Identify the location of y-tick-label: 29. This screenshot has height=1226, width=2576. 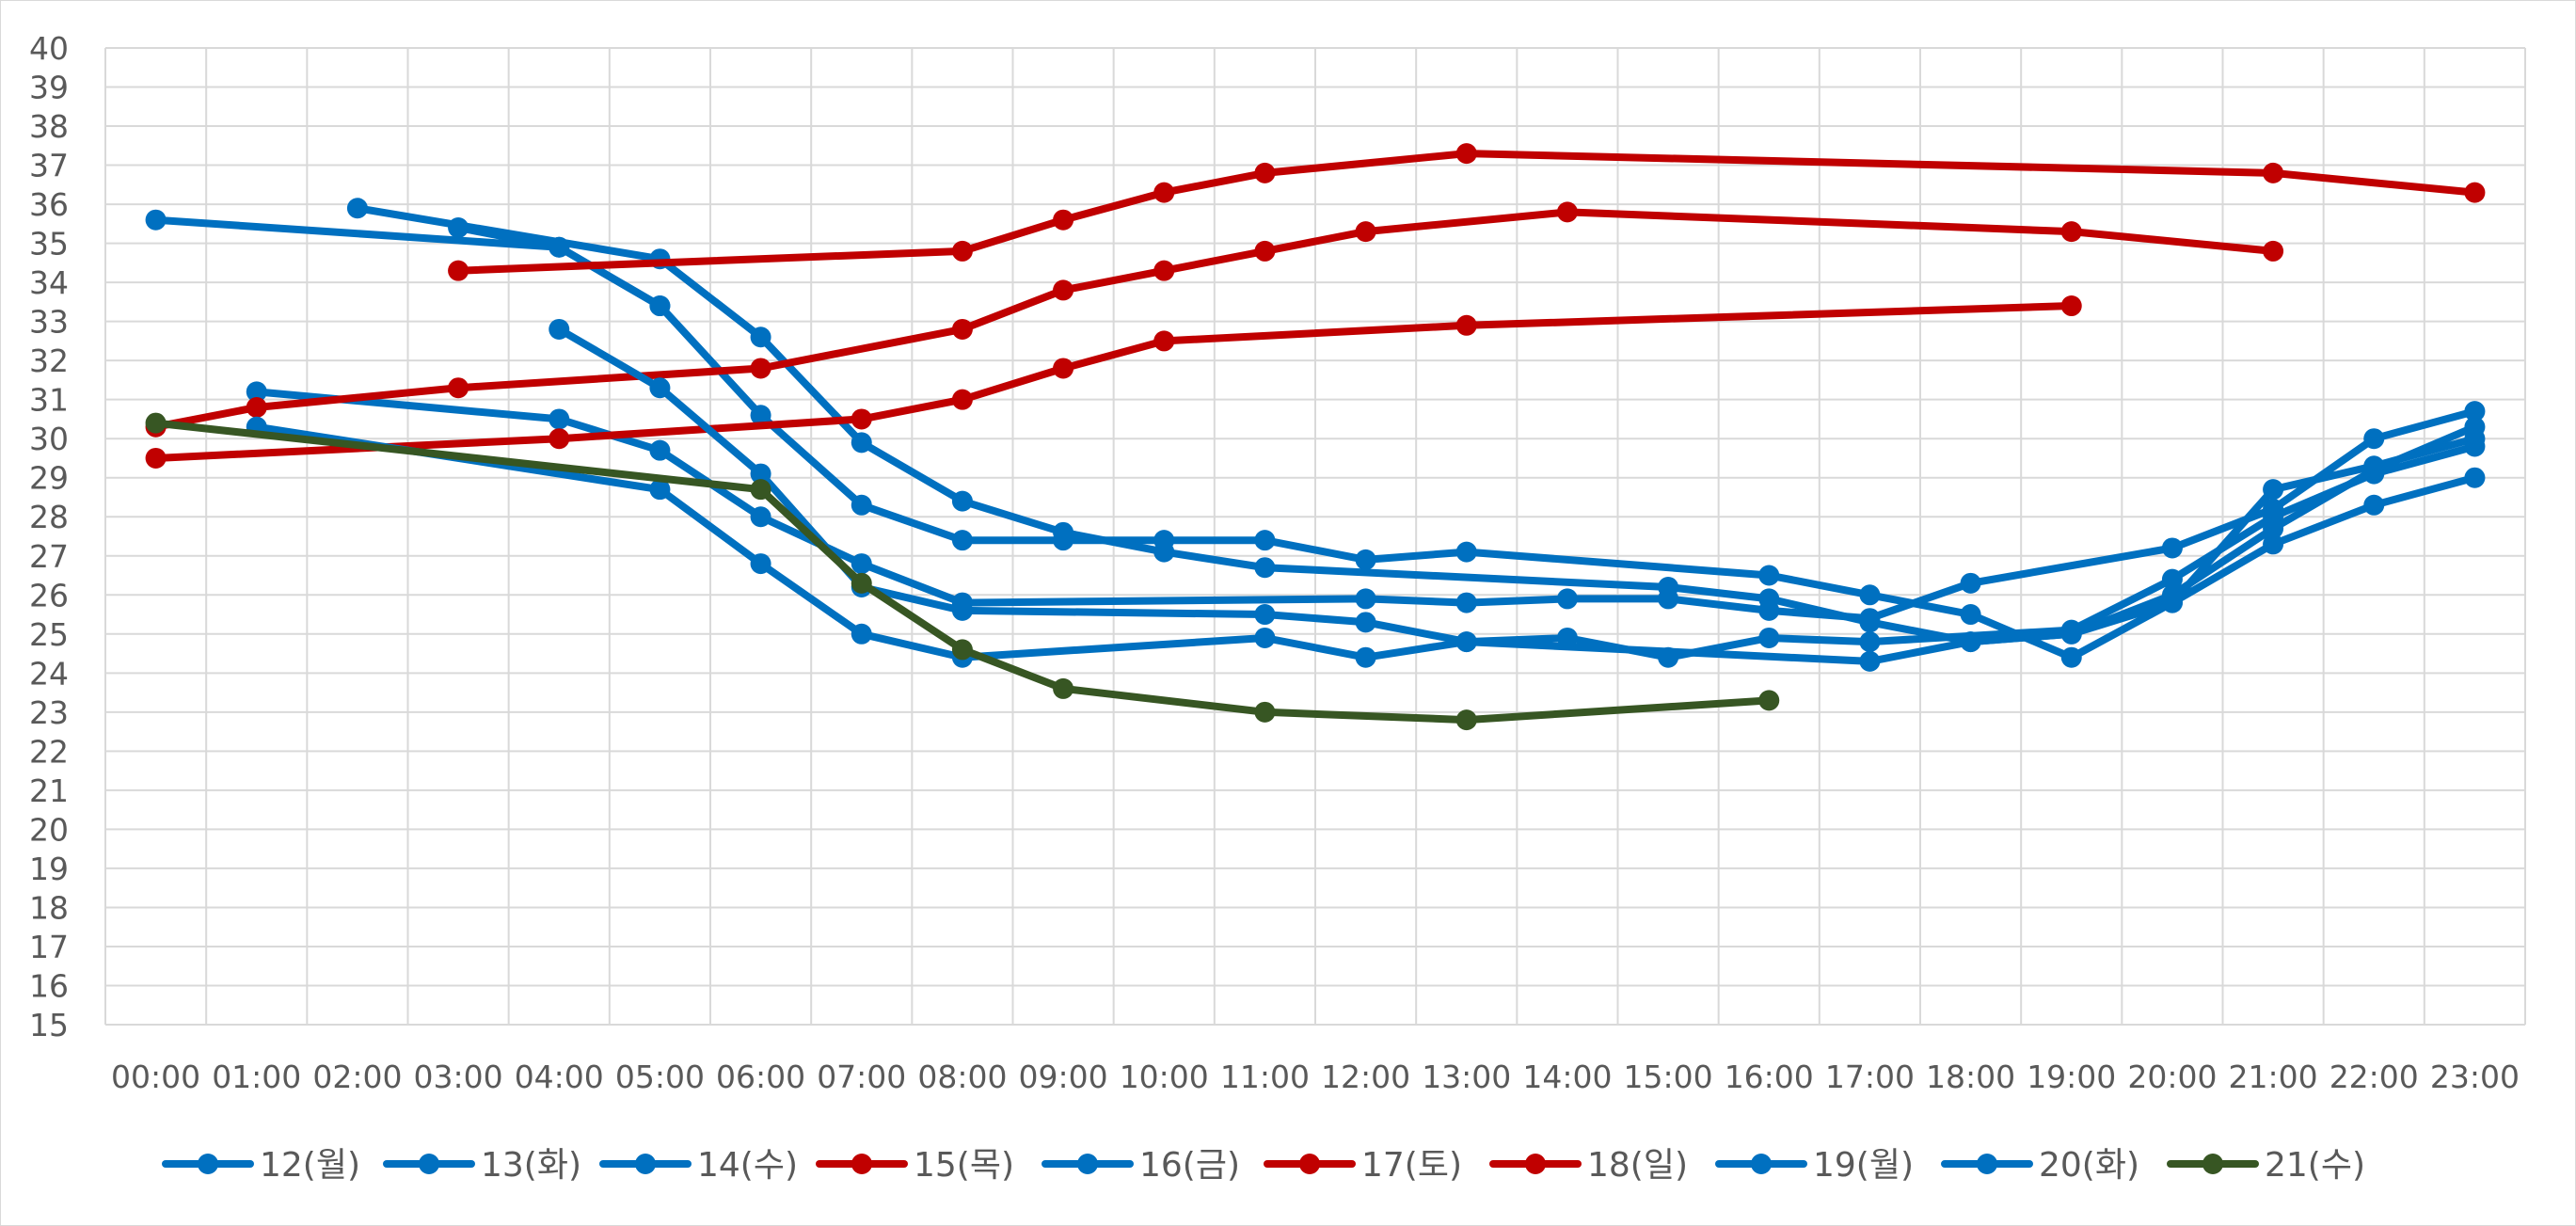
(49, 479).